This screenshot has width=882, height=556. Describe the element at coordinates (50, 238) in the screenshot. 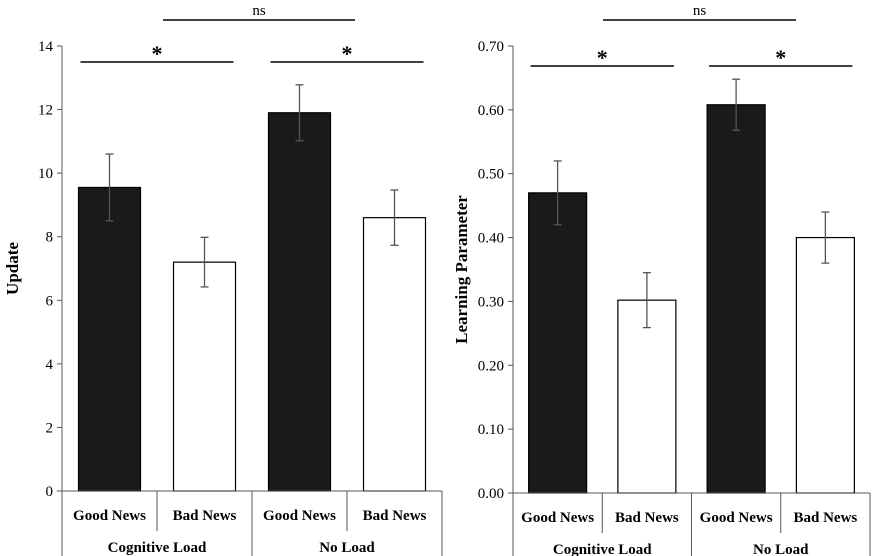

I see `y-tick-label-0-4: 8` at that location.